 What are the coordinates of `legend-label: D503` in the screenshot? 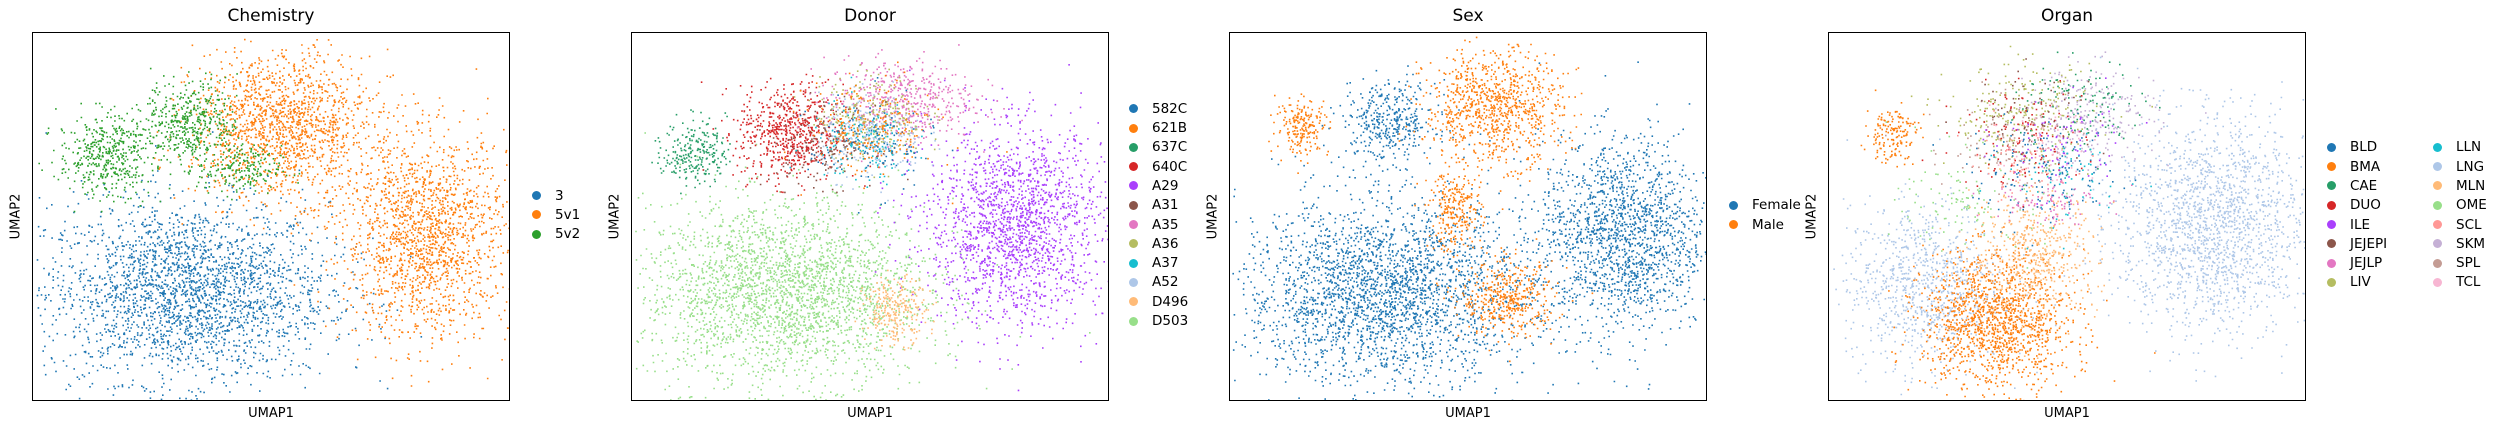 It's located at (1170, 321).